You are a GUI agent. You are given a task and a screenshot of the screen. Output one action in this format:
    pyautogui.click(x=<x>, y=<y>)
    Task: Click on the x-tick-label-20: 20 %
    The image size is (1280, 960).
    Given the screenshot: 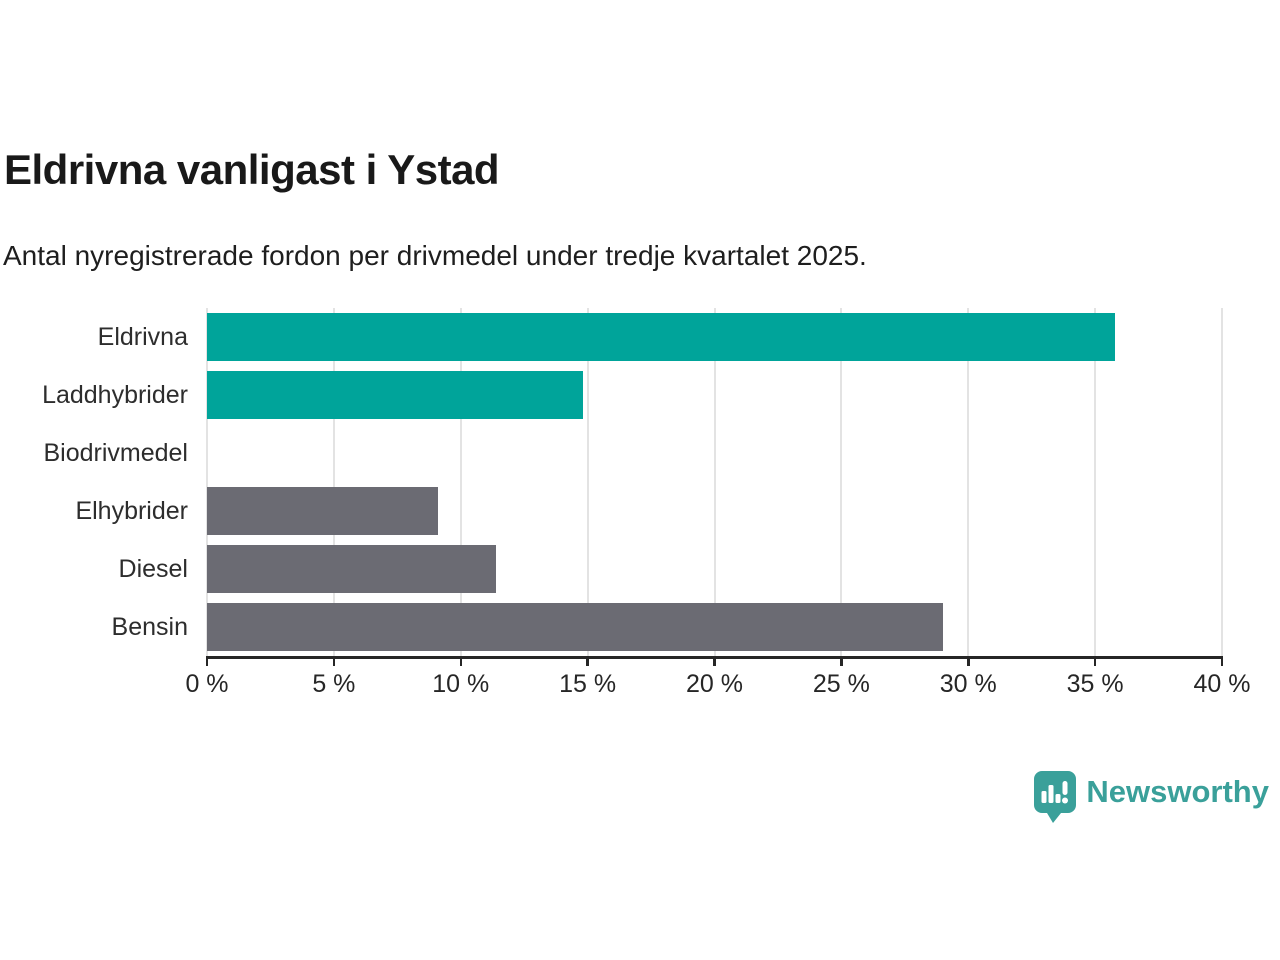 What is the action you would take?
    pyautogui.click(x=714, y=684)
    